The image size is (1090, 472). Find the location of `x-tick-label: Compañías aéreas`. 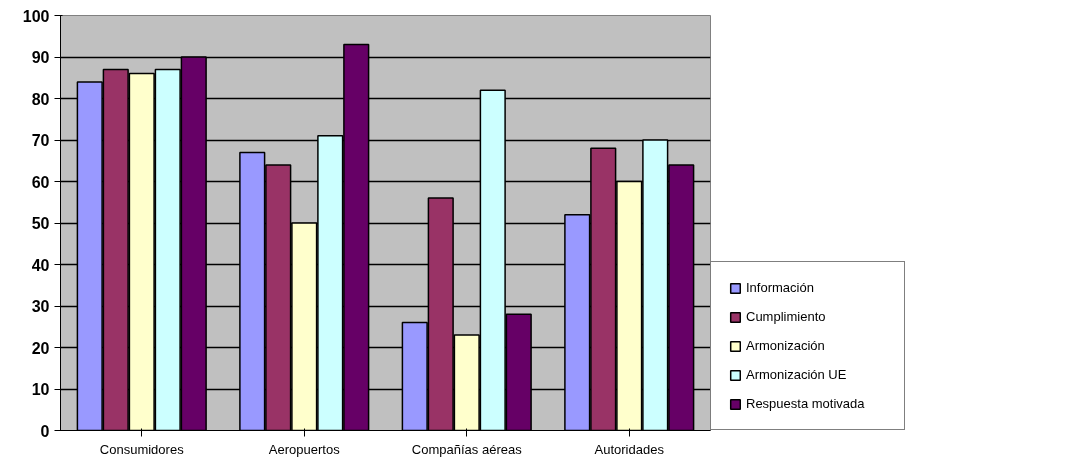

x-tick-label: Compañías aéreas is located at coordinates (467, 449).